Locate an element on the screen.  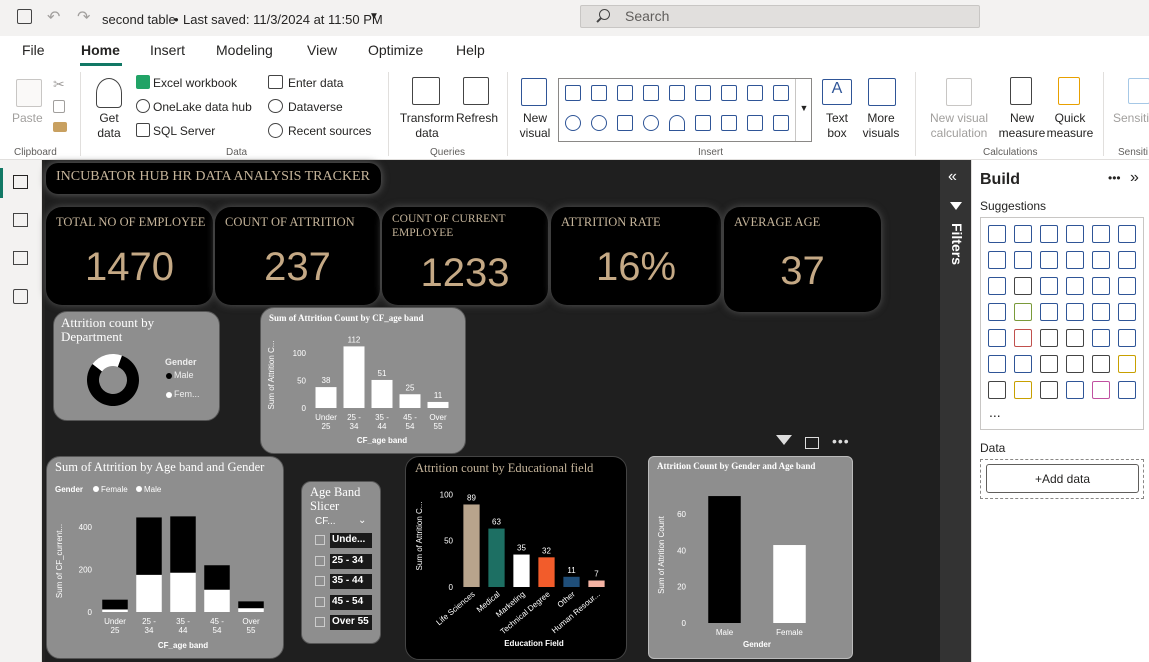
attrition-by-age-band-gender-visual is located at coordinates (165, 557).